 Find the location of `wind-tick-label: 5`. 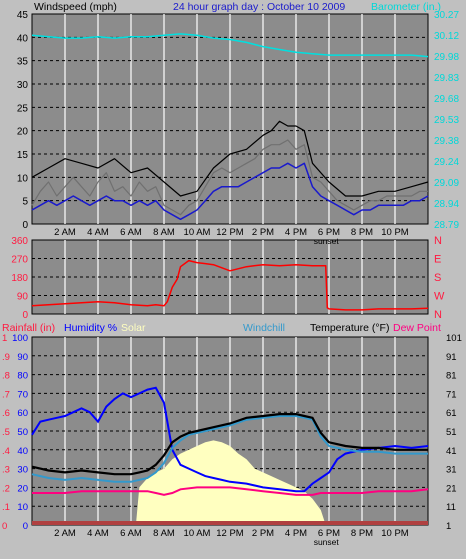

wind-tick-label: 5 is located at coordinates (25, 202).